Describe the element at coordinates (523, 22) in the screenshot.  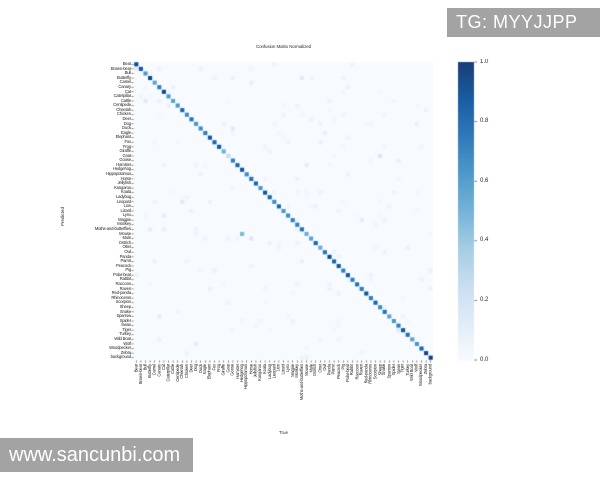
I see `watermark-top-right: TG: MYYJJPP` at that location.